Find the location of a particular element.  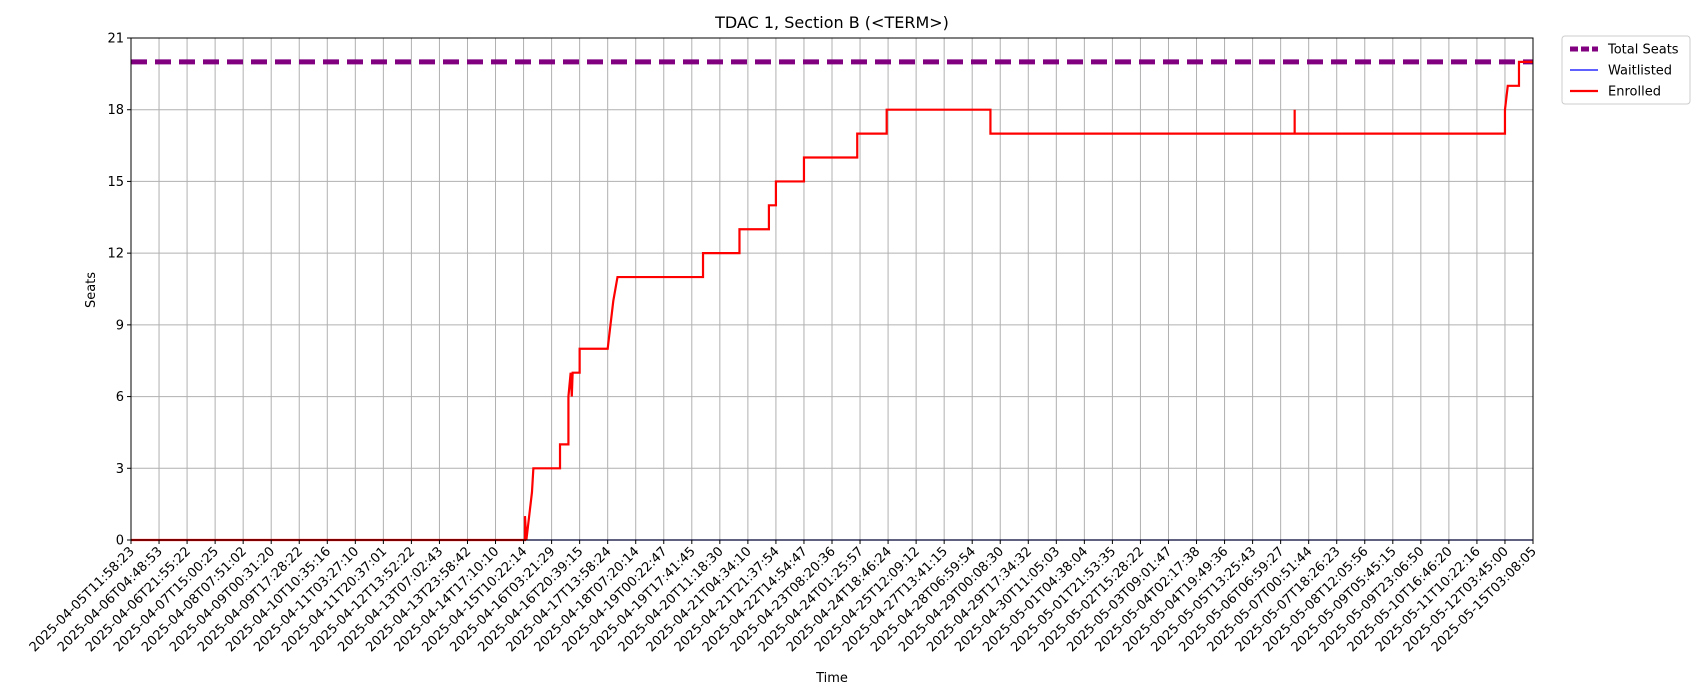

y-tick-layer: 0 3 6 9 12 15 18 21 is located at coordinates (119, 290).